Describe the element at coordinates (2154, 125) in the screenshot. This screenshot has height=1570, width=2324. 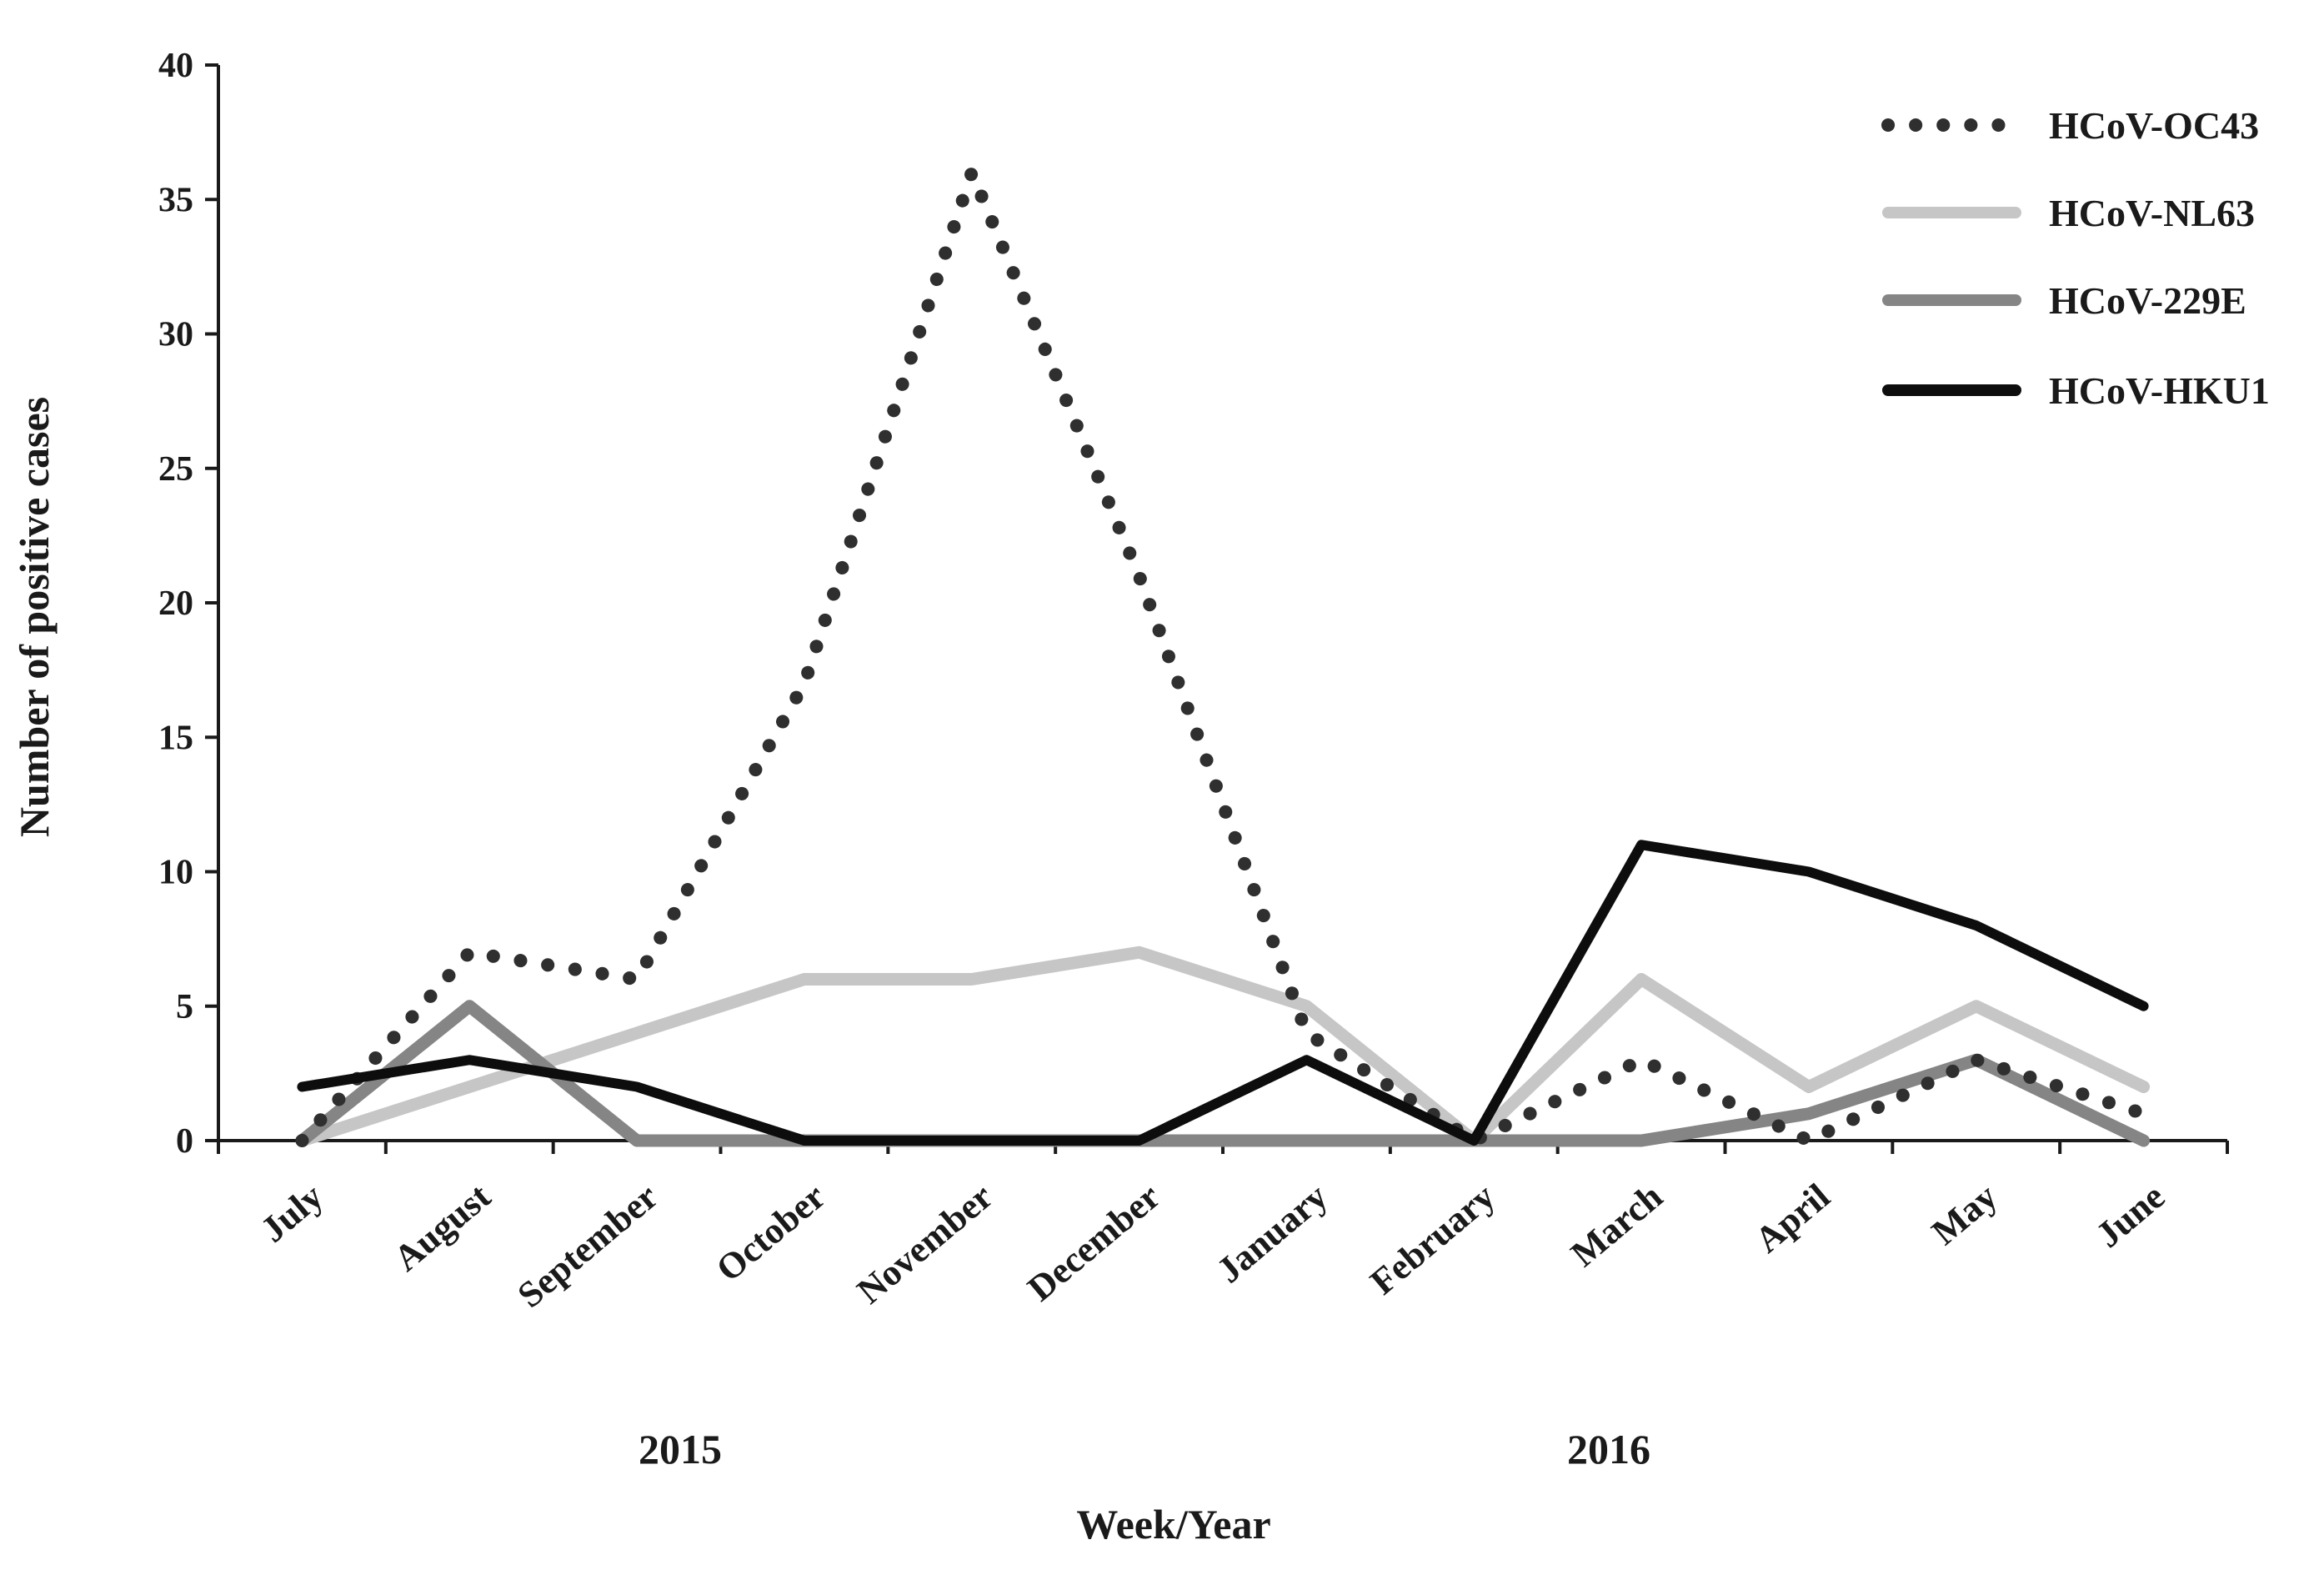
I see `legend-label: HCoV-OC43` at that location.